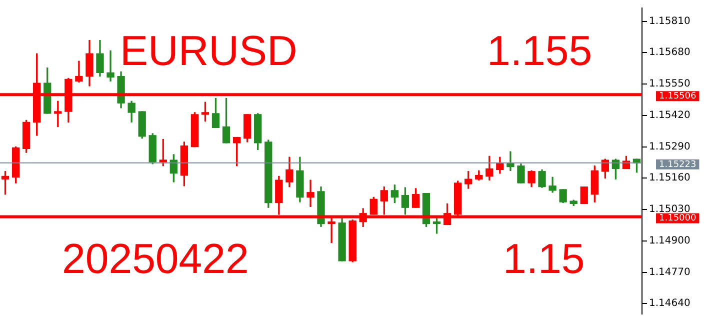 The image size is (705, 322). Describe the element at coordinates (677, 165) in the screenshot. I see `ref-line-label: 1.15223` at that location.